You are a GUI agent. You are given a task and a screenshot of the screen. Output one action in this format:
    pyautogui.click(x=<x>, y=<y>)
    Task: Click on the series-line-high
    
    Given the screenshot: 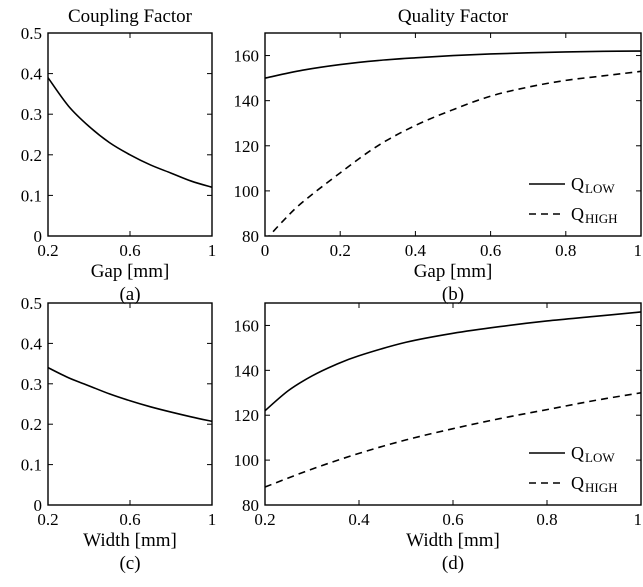 What is the action you would take?
    pyautogui.click(x=453, y=439)
    